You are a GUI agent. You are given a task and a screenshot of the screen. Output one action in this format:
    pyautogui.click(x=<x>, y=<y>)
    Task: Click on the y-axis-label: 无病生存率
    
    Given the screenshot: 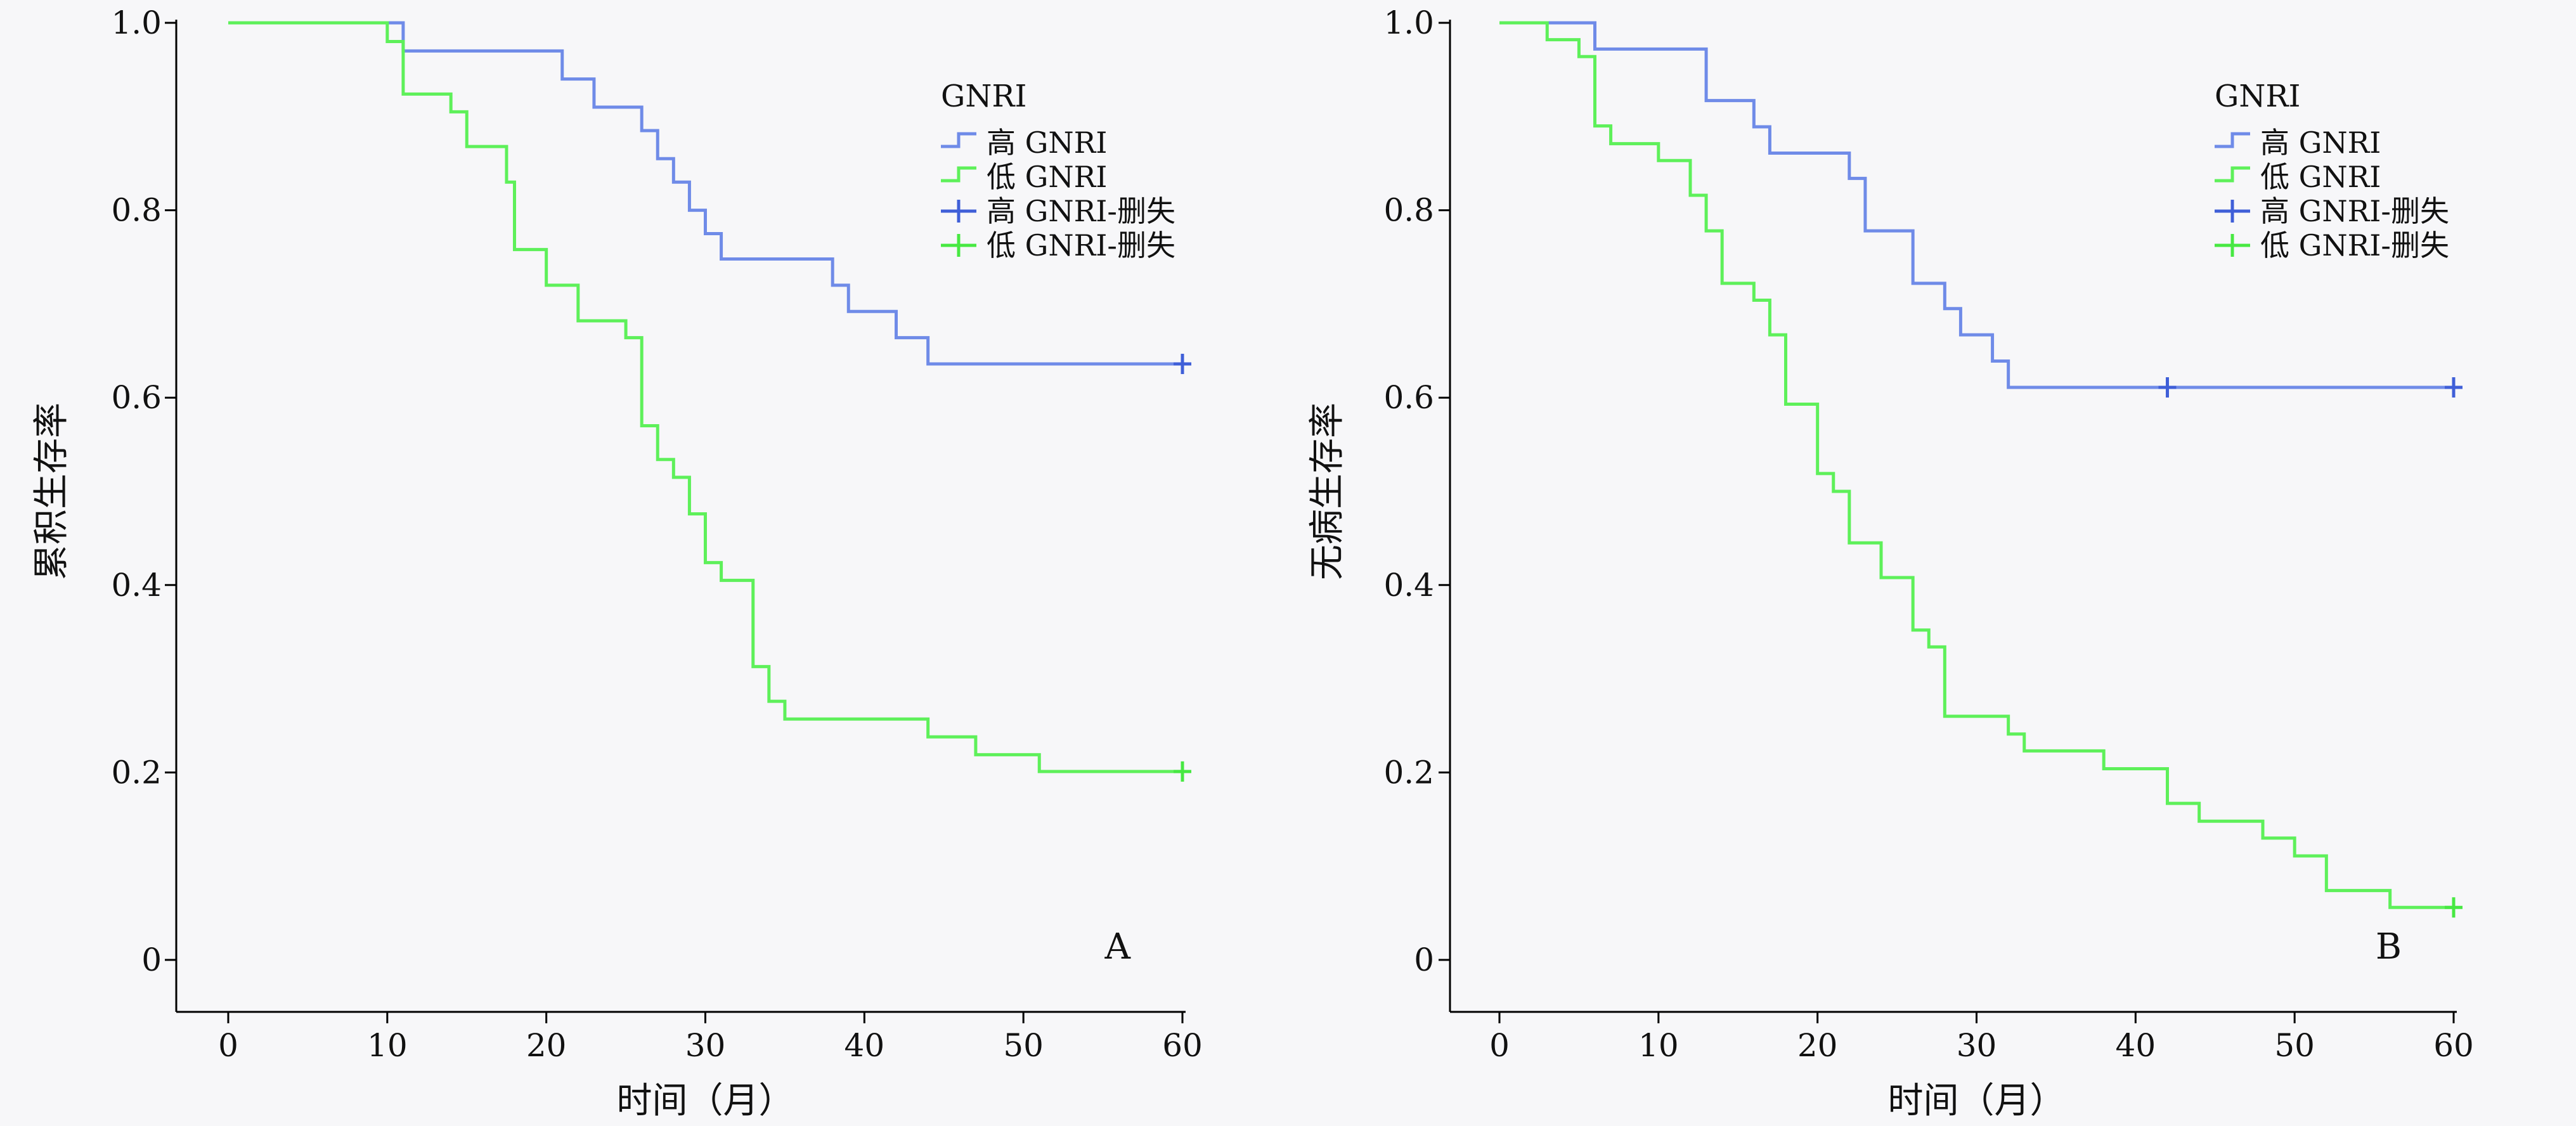 What is the action you would take?
    pyautogui.click(x=1327, y=492)
    